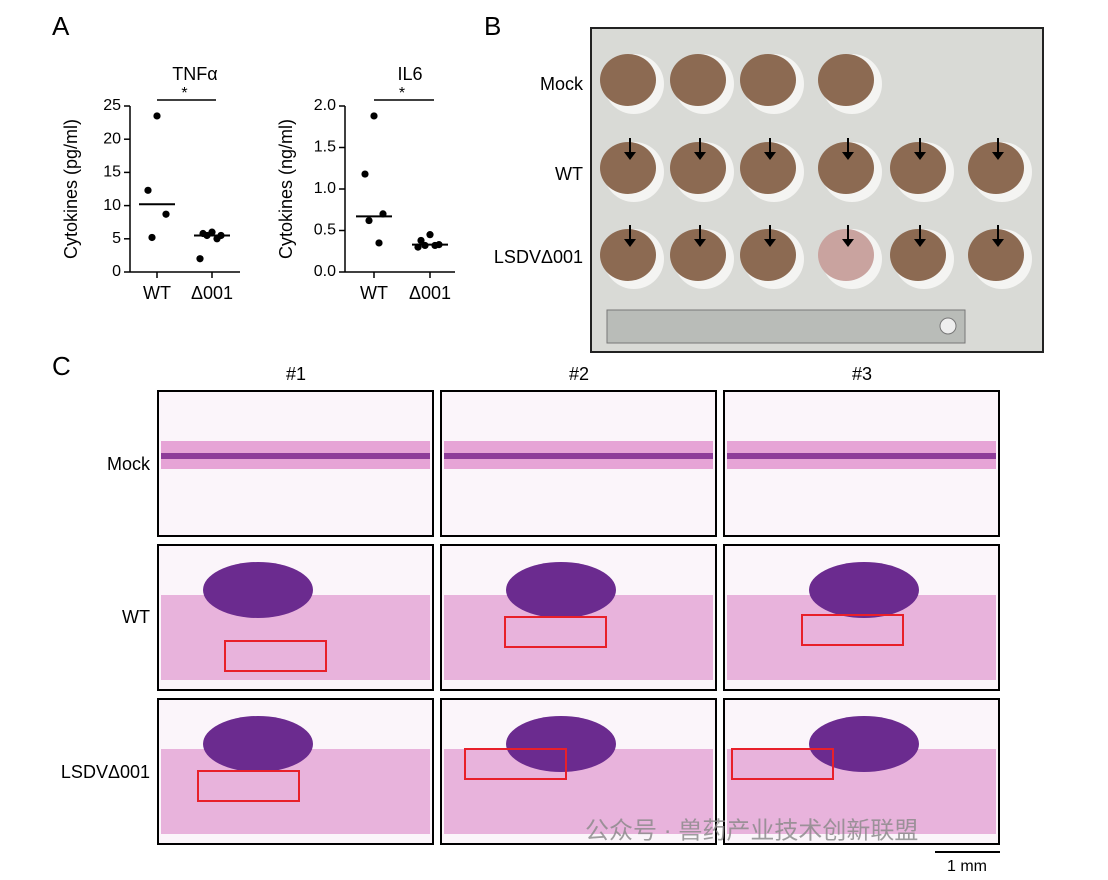 The image size is (1108, 880). I want to click on panel-label: B, so click(492, 26).